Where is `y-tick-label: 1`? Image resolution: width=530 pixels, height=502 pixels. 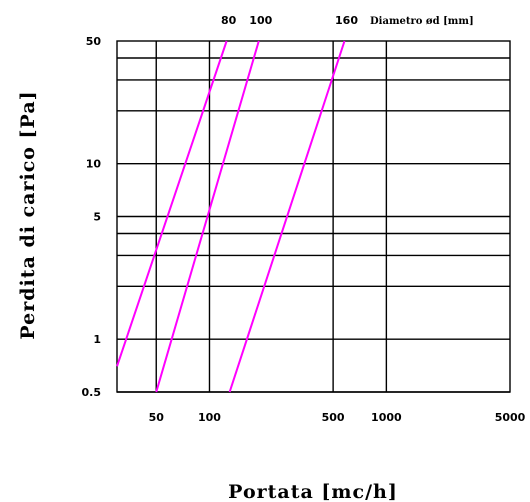
y-tick-label: 1 is located at coordinates (97, 339).